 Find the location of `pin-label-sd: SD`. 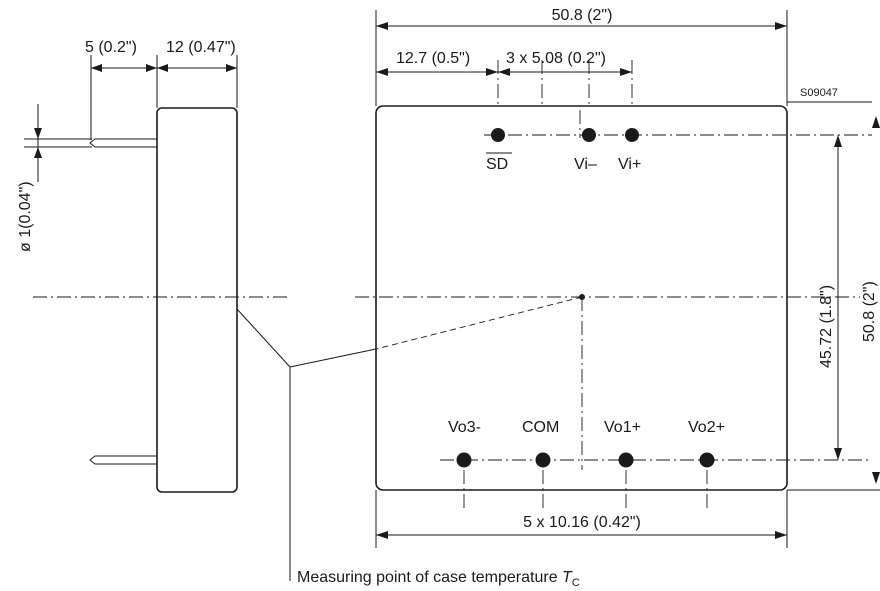

pin-label-sd: SD is located at coordinates (497, 164).